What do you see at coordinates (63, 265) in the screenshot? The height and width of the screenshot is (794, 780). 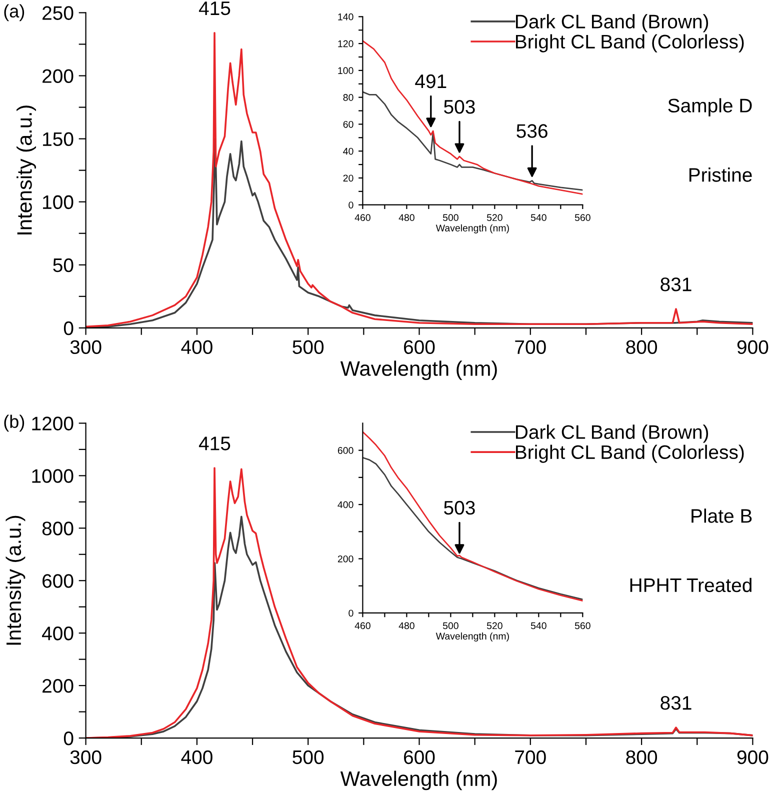 I see `y-tick-label: 50` at bounding box center [63, 265].